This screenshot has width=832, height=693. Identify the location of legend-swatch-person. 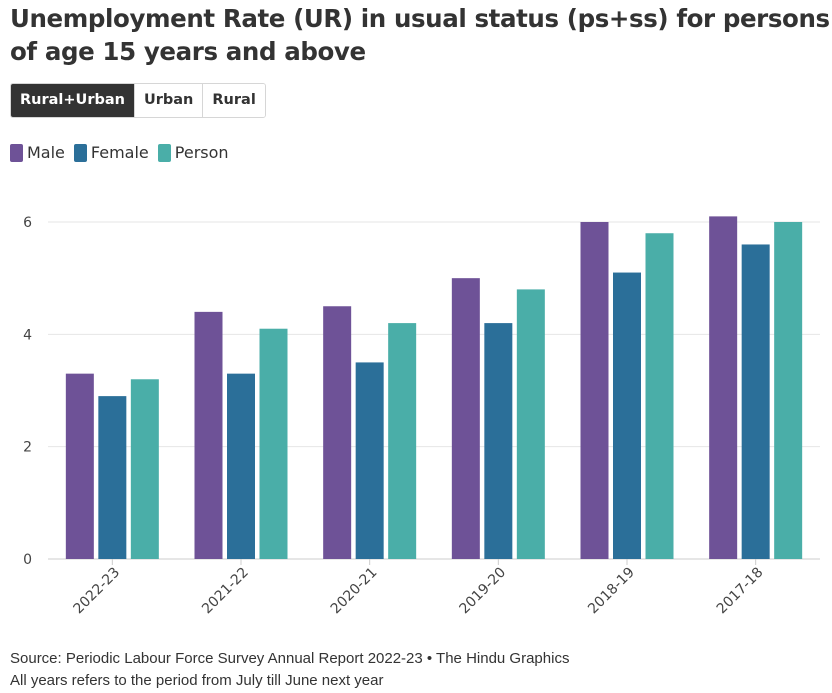
(164, 152).